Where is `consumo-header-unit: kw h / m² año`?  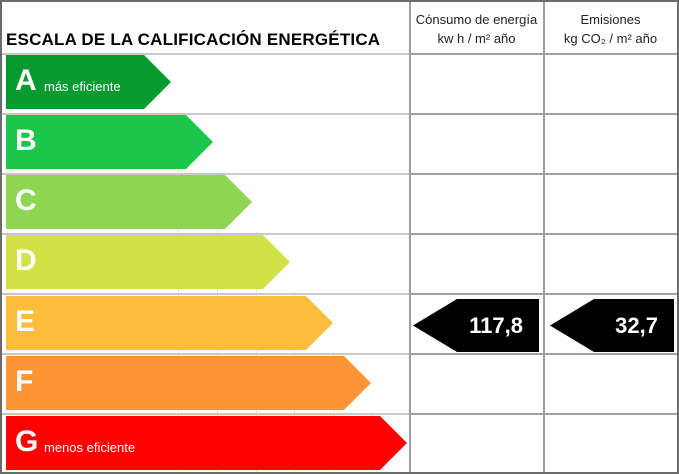 consumo-header-unit: kw h / m² año is located at coordinates (476, 38).